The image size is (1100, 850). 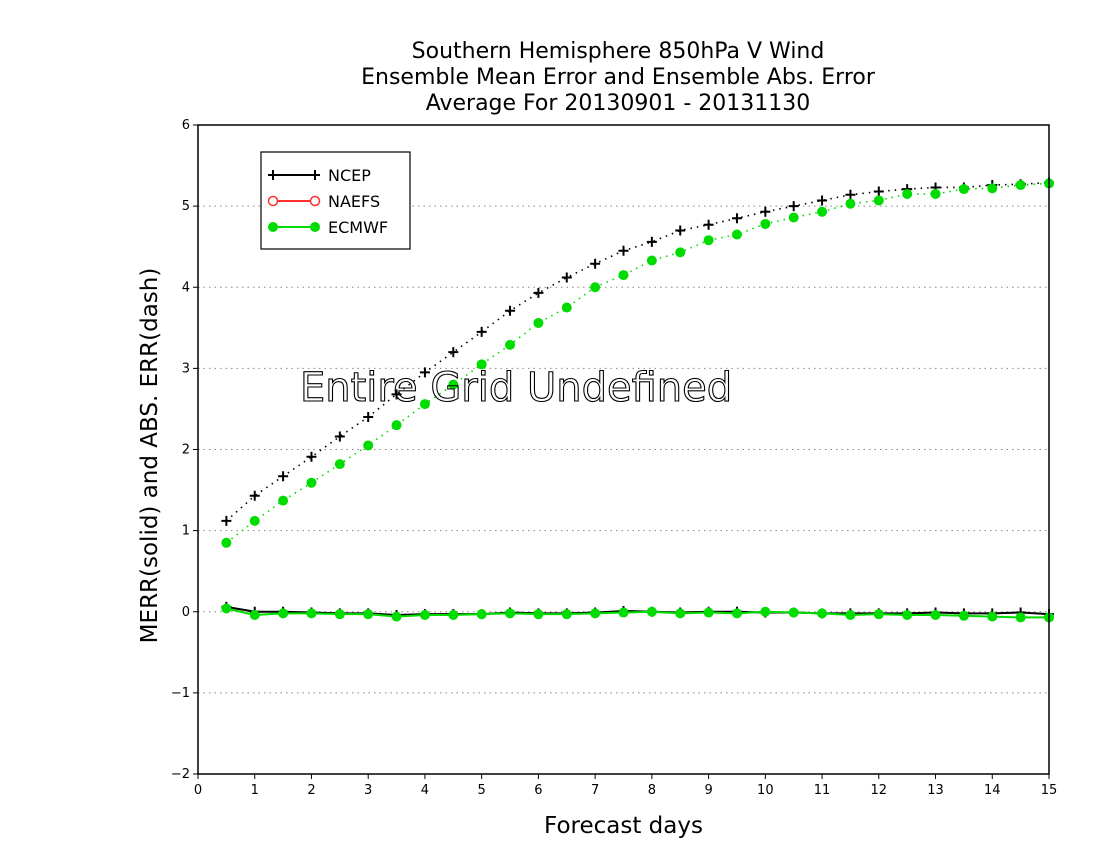 I want to click on grid-annotation: Entire Grid Undefined, so click(x=516, y=388).